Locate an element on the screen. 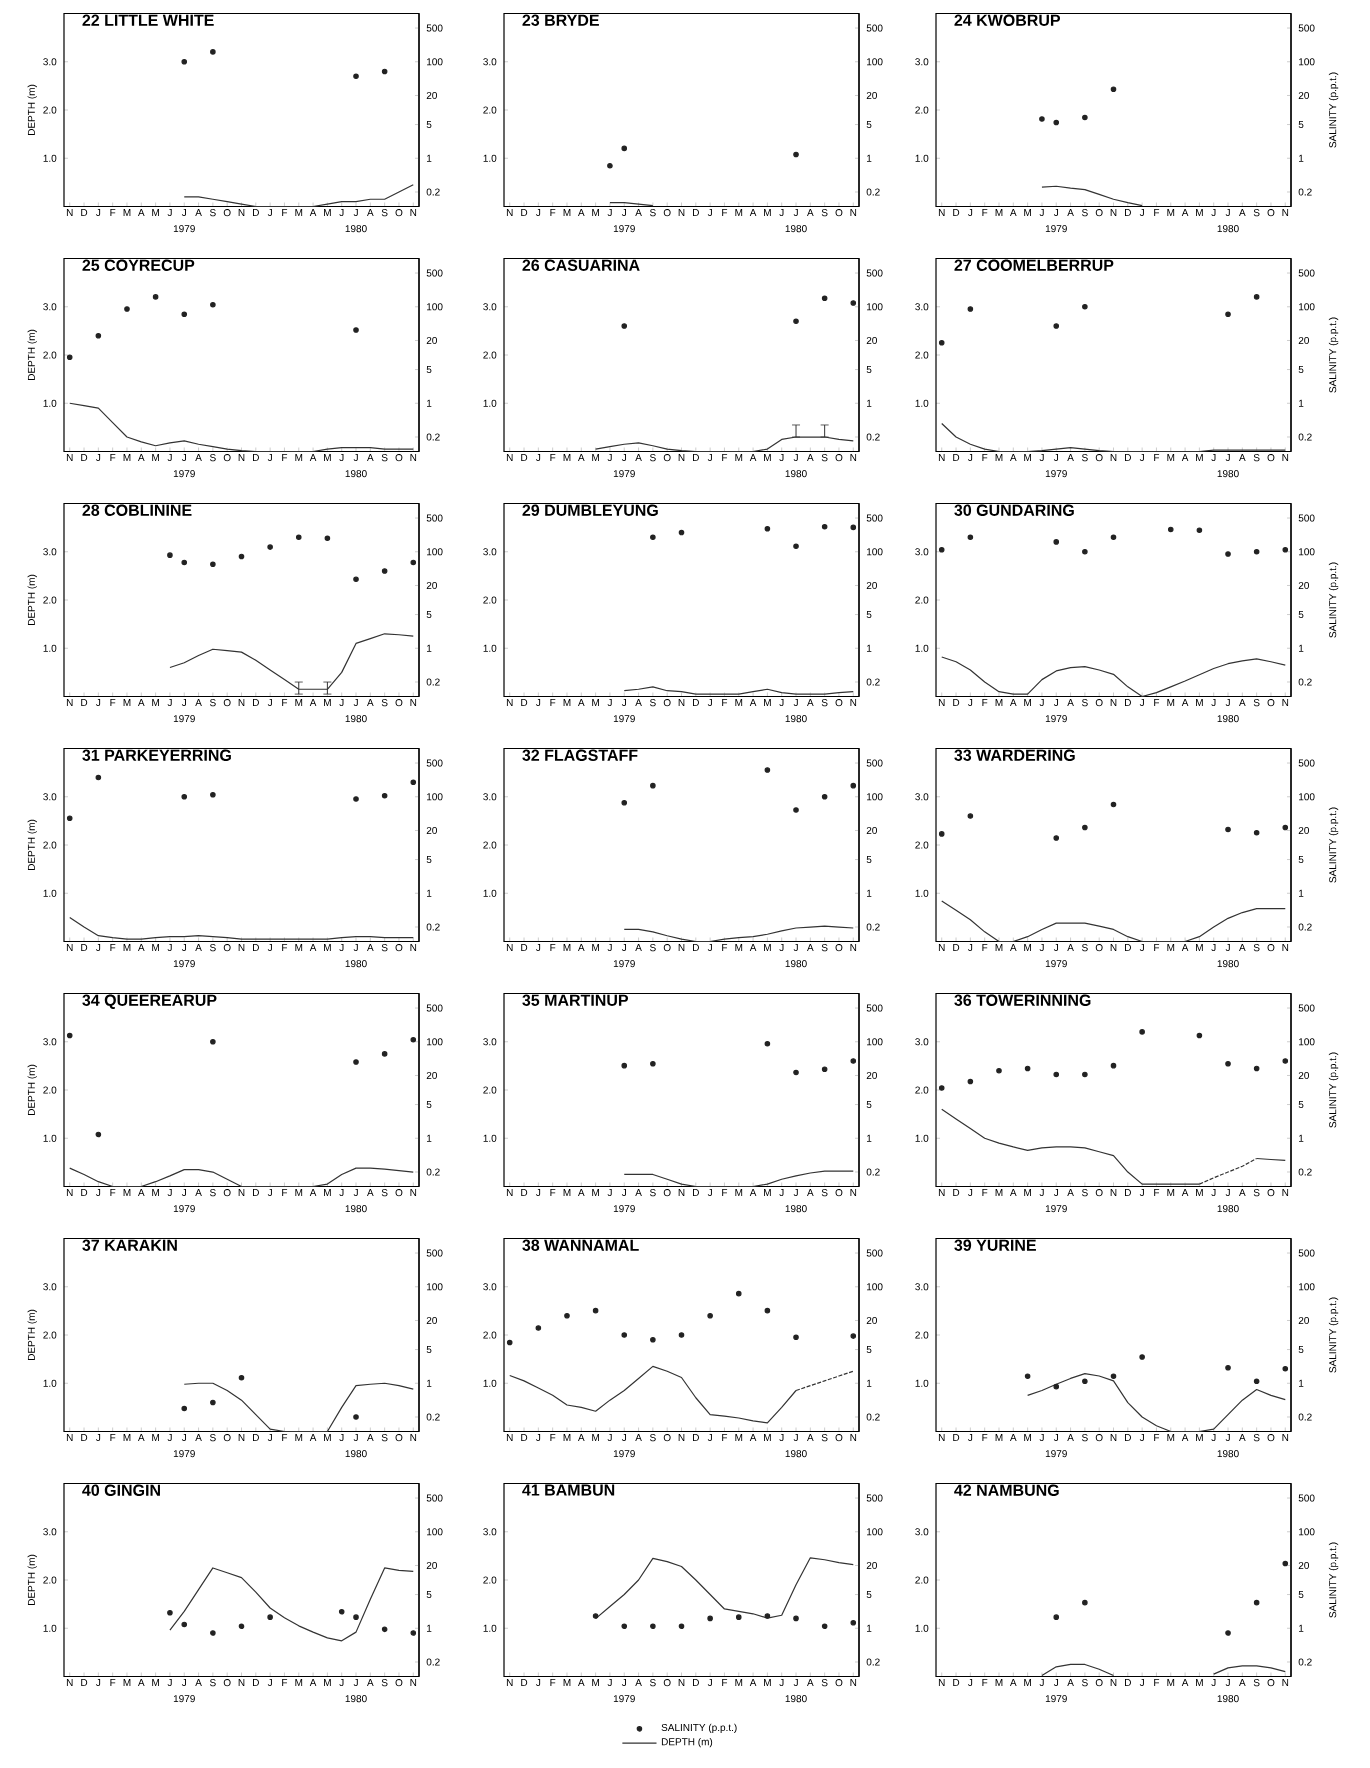  chart-title: 24 KWOBRUP is located at coordinates (1007, 20).